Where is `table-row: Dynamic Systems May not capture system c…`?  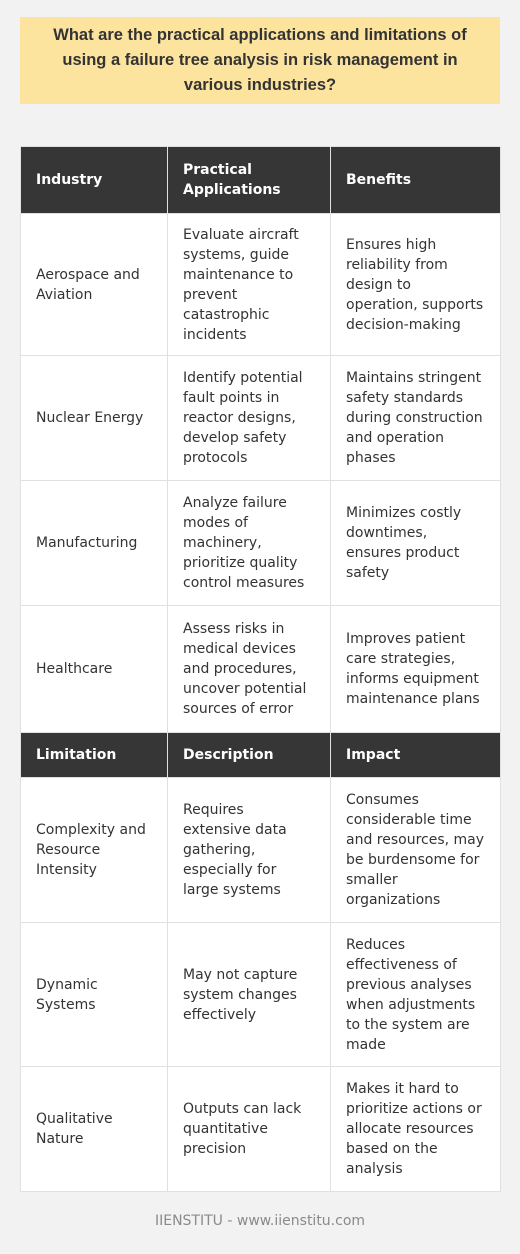 table-row: Dynamic Systems May not capture system c… is located at coordinates (260, 994).